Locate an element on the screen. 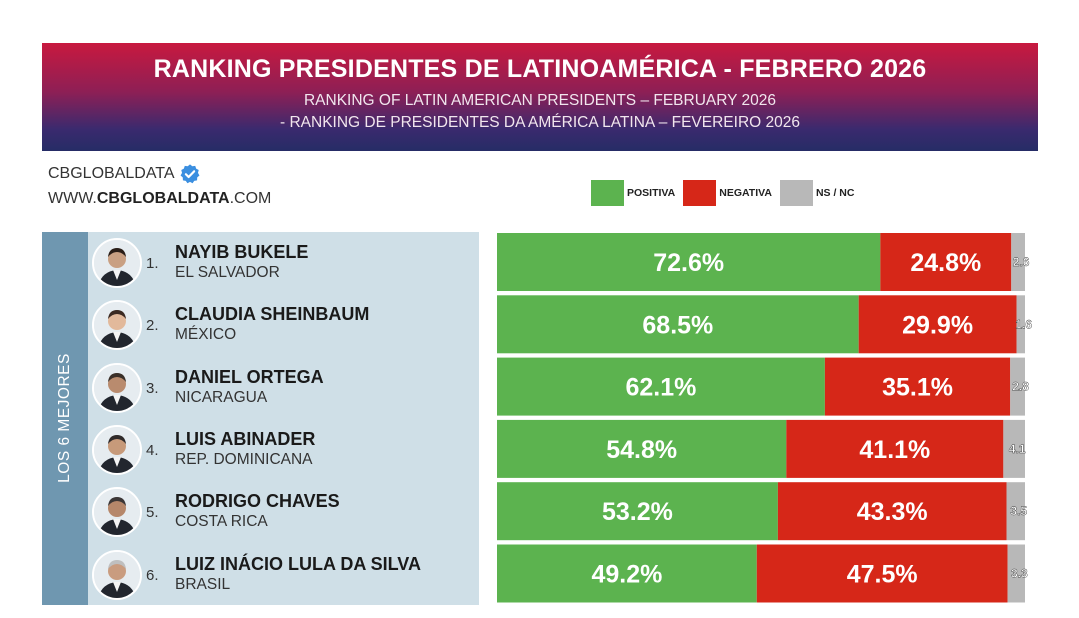 The width and height of the screenshot is (1079, 618). president-rank: 1. is located at coordinates (152, 263).